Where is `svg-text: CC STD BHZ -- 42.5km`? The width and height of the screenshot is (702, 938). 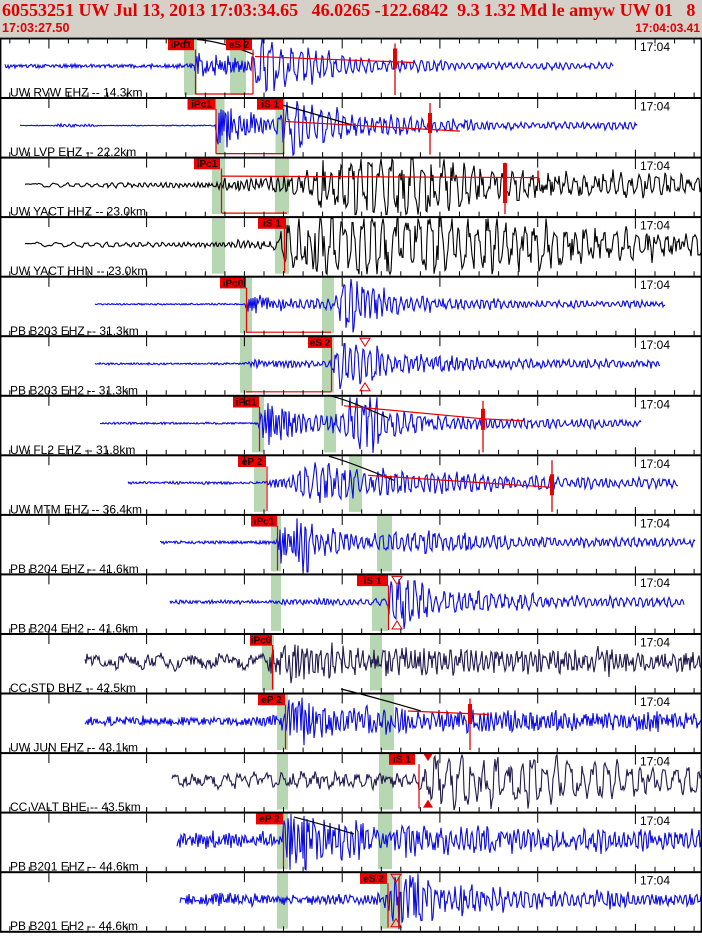 svg-text: CC STD BHZ -- 42.5km is located at coordinates (73, 688).